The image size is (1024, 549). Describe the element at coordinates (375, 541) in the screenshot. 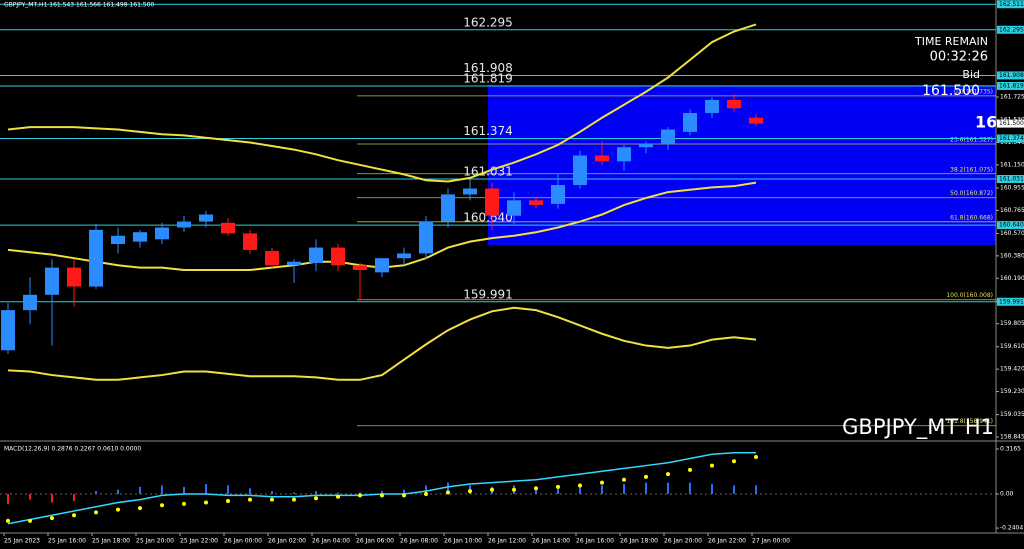

I see `x-tick-label: 26 Jan 06:00` at that location.